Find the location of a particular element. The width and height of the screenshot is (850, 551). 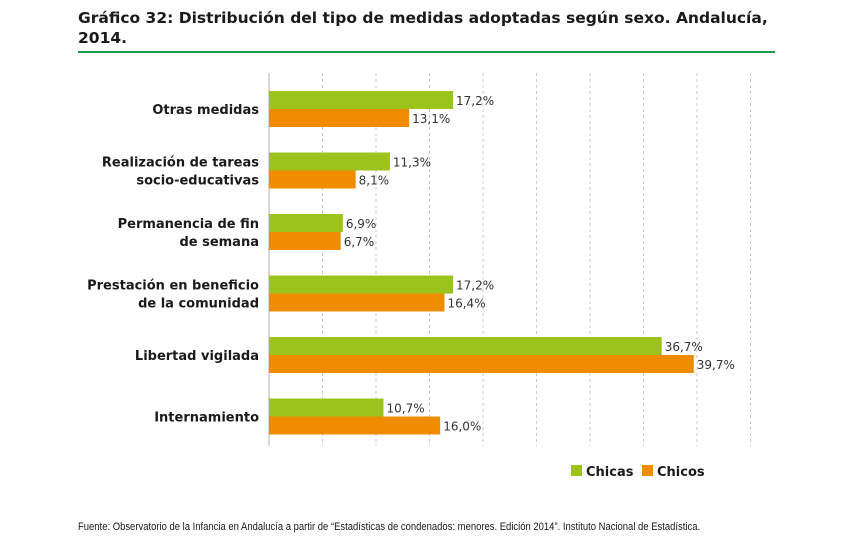

value-label-chicas: 11,3% is located at coordinates (412, 163).